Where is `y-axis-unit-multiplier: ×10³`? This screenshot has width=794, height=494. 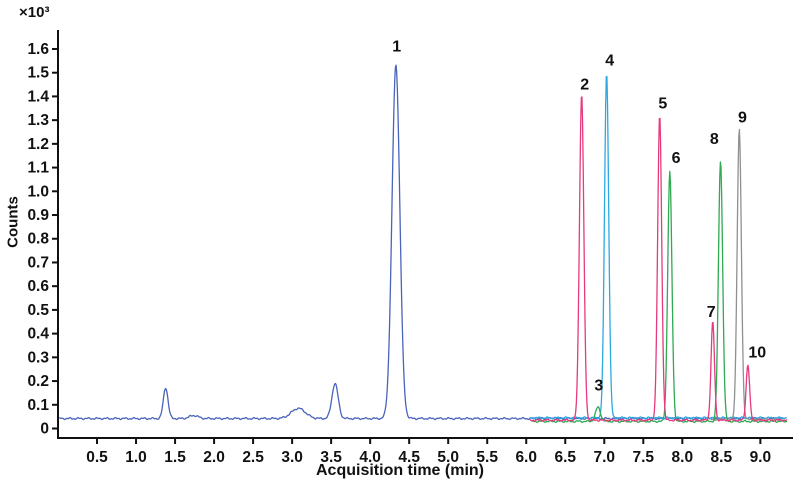 y-axis-unit-multiplier: ×10³ is located at coordinates (34, 12).